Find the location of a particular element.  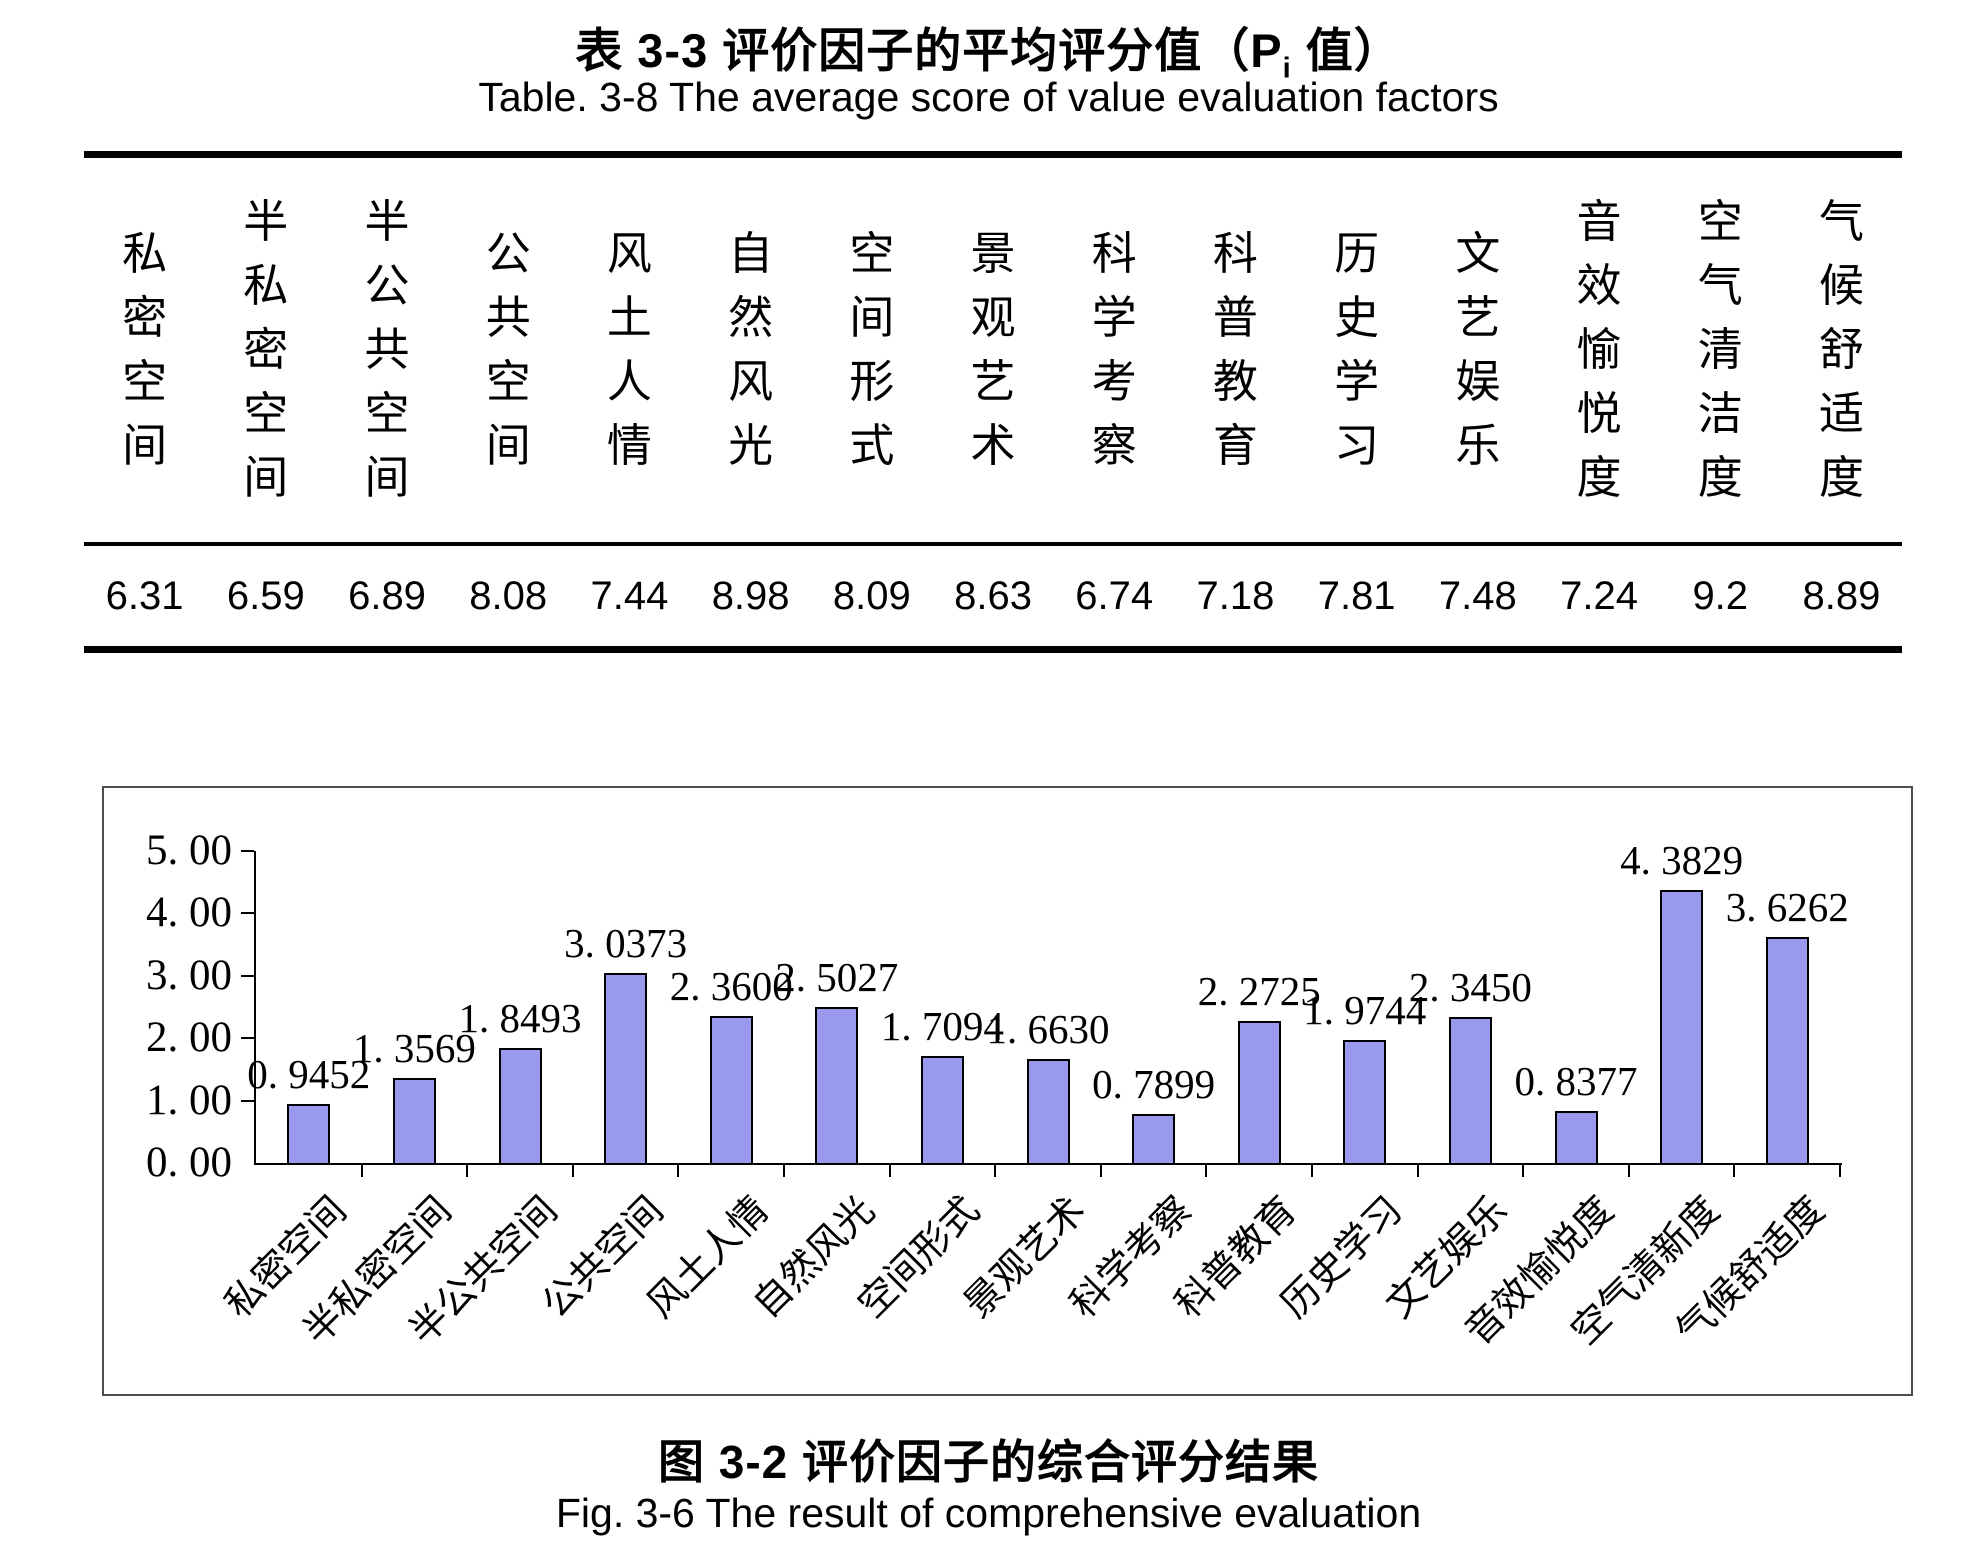

vertical-header-text: 公共空间 is located at coordinates (508, 350).